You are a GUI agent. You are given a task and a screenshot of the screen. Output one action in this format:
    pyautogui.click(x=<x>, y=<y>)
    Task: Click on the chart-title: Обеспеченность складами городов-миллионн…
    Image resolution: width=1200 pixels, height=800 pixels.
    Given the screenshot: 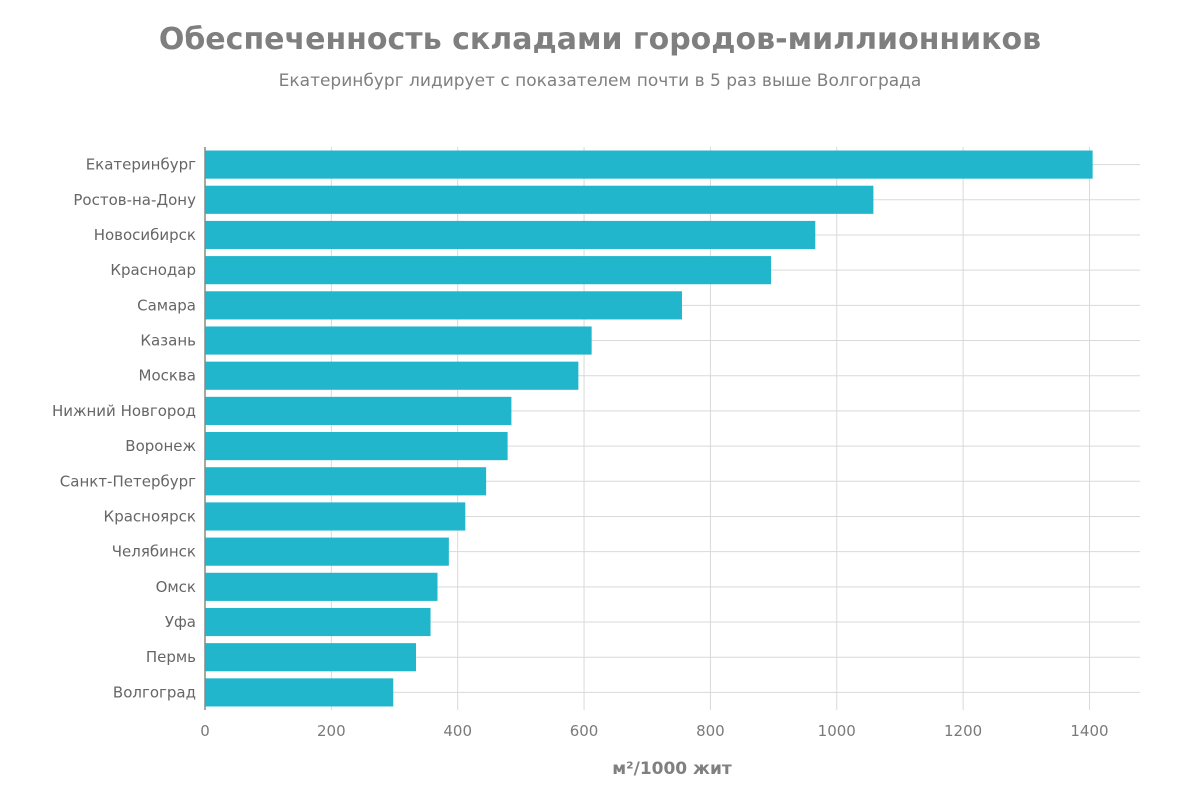 What is the action you would take?
    pyautogui.click(x=600, y=39)
    